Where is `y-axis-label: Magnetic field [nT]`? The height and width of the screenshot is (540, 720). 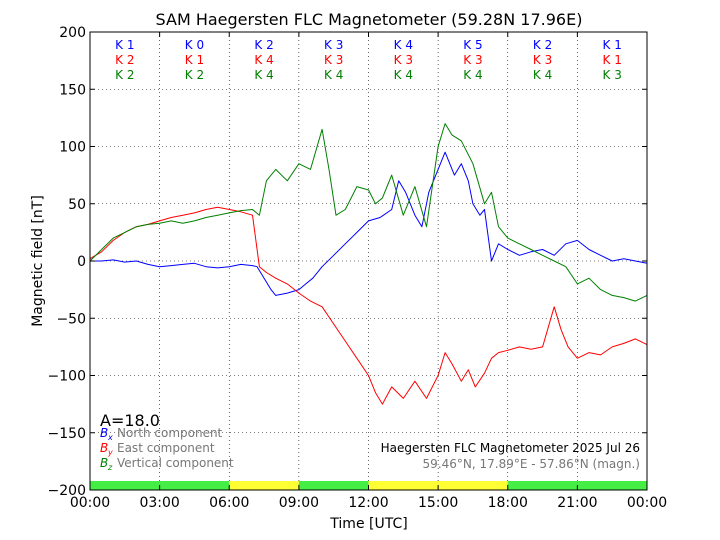
y-axis-label: Magnetic field [nT] is located at coordinates (38, 261).